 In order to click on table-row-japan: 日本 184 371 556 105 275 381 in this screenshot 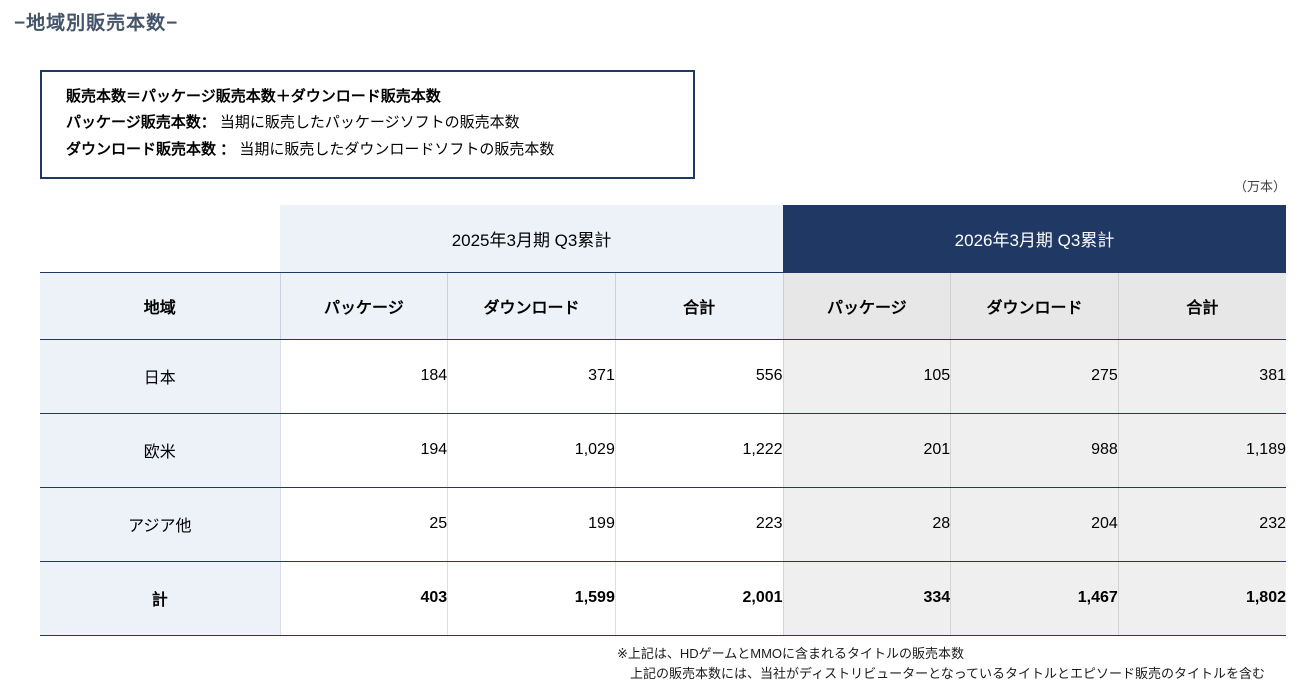, I will do `click(663, 376)`.